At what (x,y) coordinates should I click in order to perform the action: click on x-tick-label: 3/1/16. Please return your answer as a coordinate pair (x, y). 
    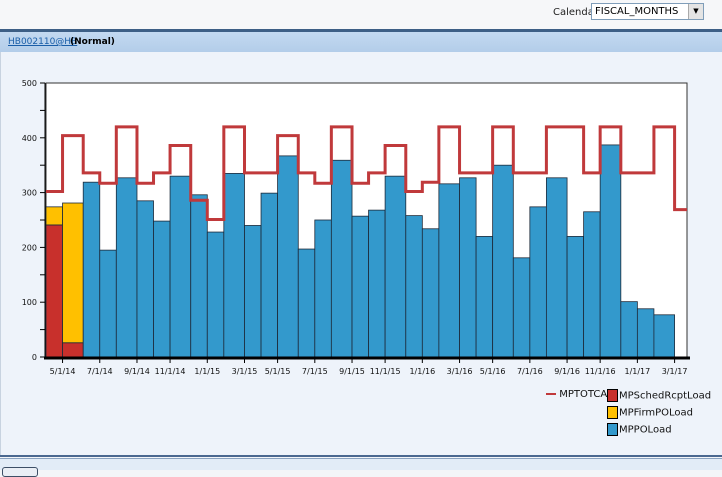
    Looking at the image, I should click on (460, 371).